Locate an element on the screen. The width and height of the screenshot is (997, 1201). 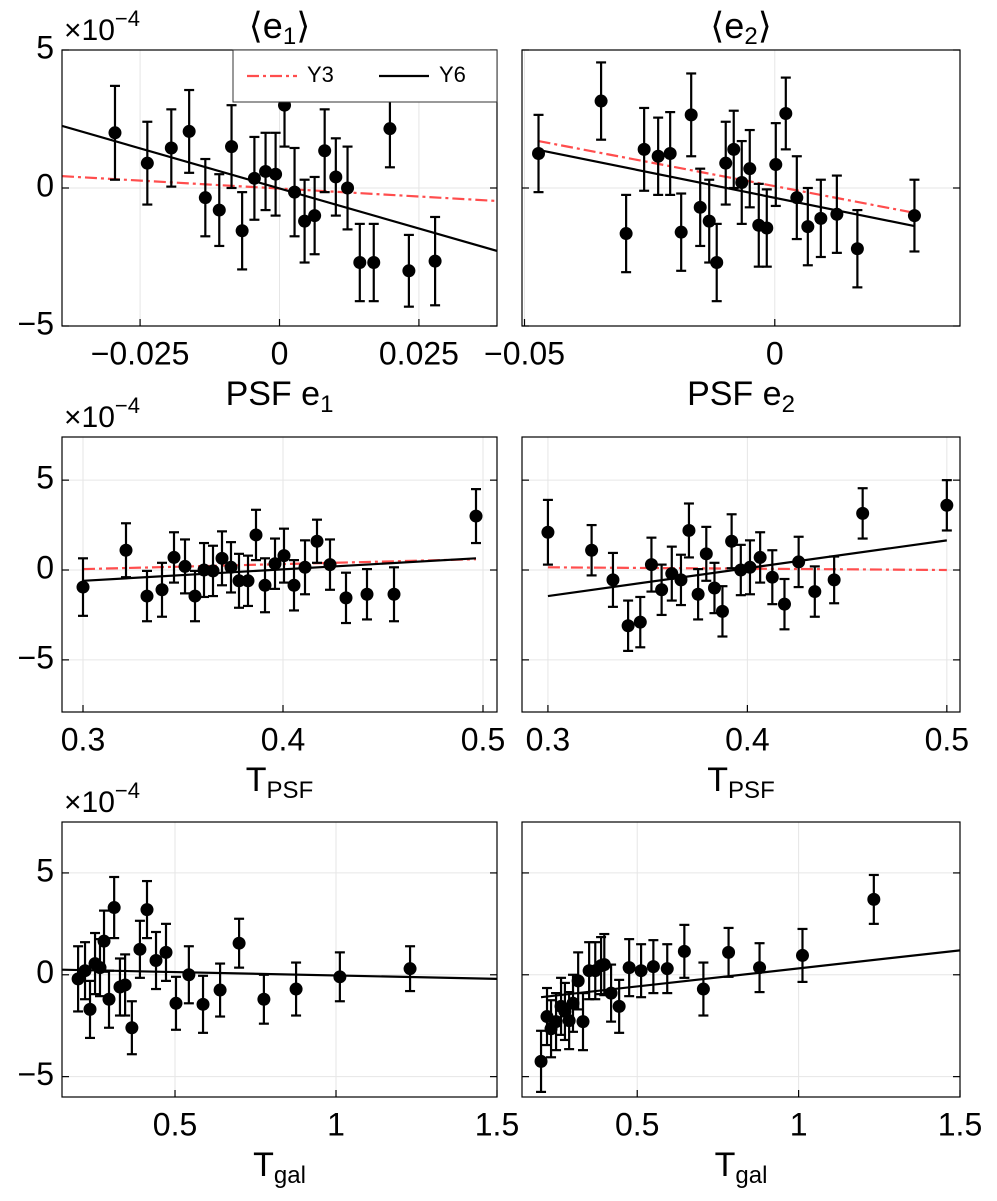
x-tick-label: −0.025 is located at coordinates (140, 353).